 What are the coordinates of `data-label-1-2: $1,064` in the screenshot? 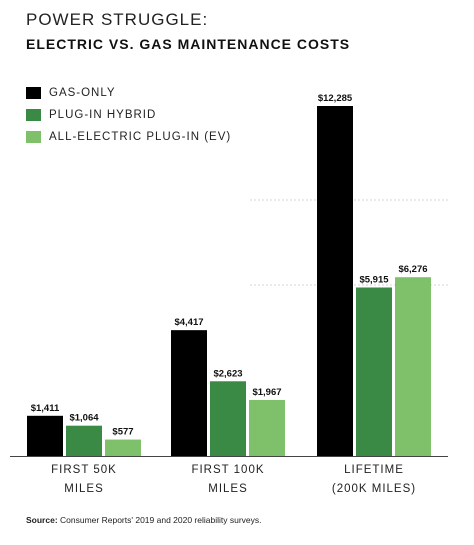 It's located at (84, 418).